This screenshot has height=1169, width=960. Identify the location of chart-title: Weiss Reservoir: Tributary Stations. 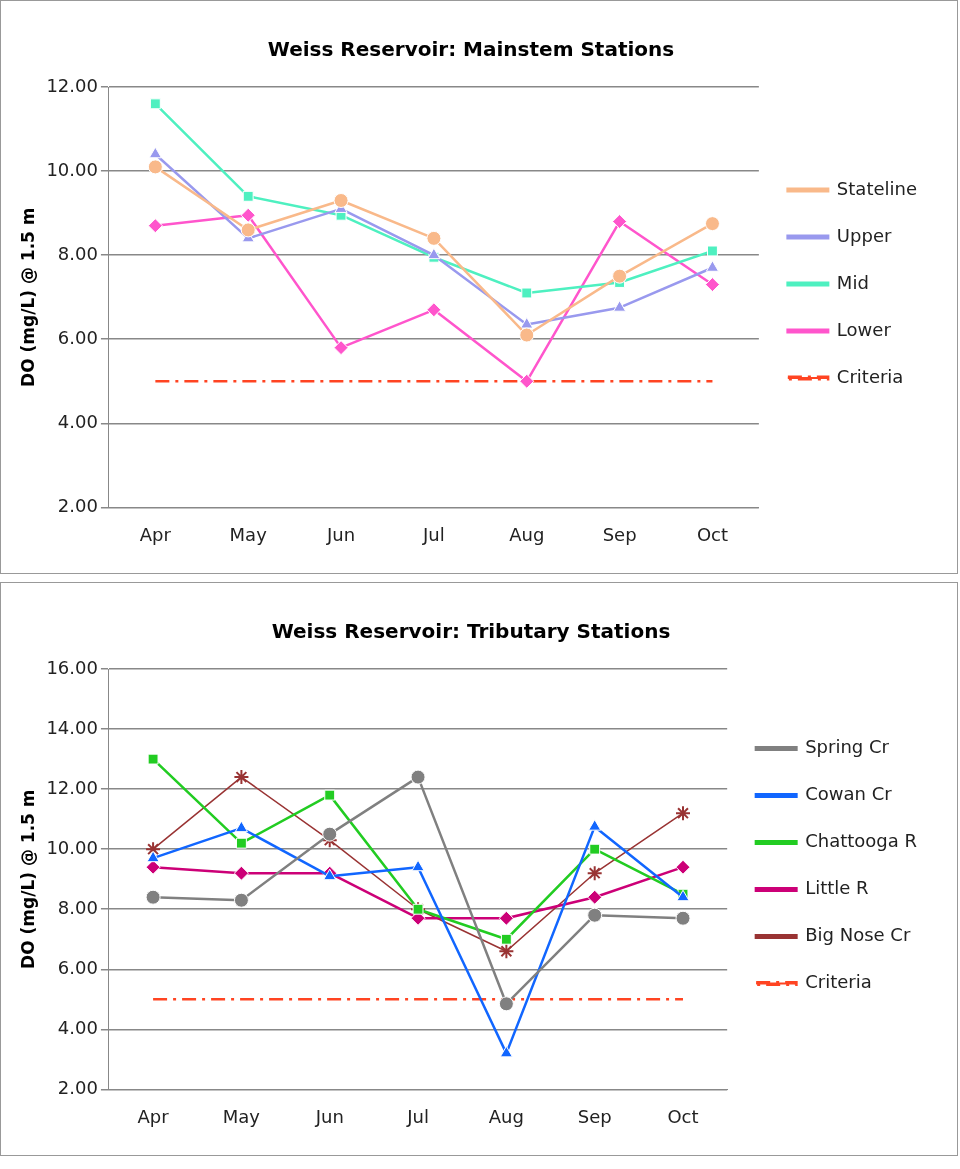
(471, 631).